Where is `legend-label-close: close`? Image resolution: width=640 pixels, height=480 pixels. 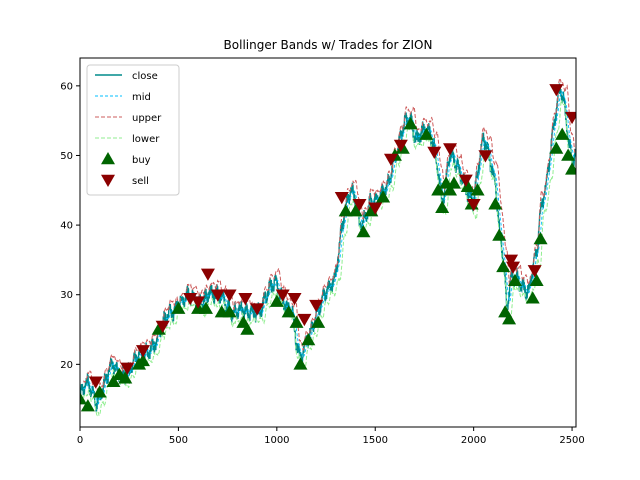
legend-label-close: close is located at coordinates (145, 76).